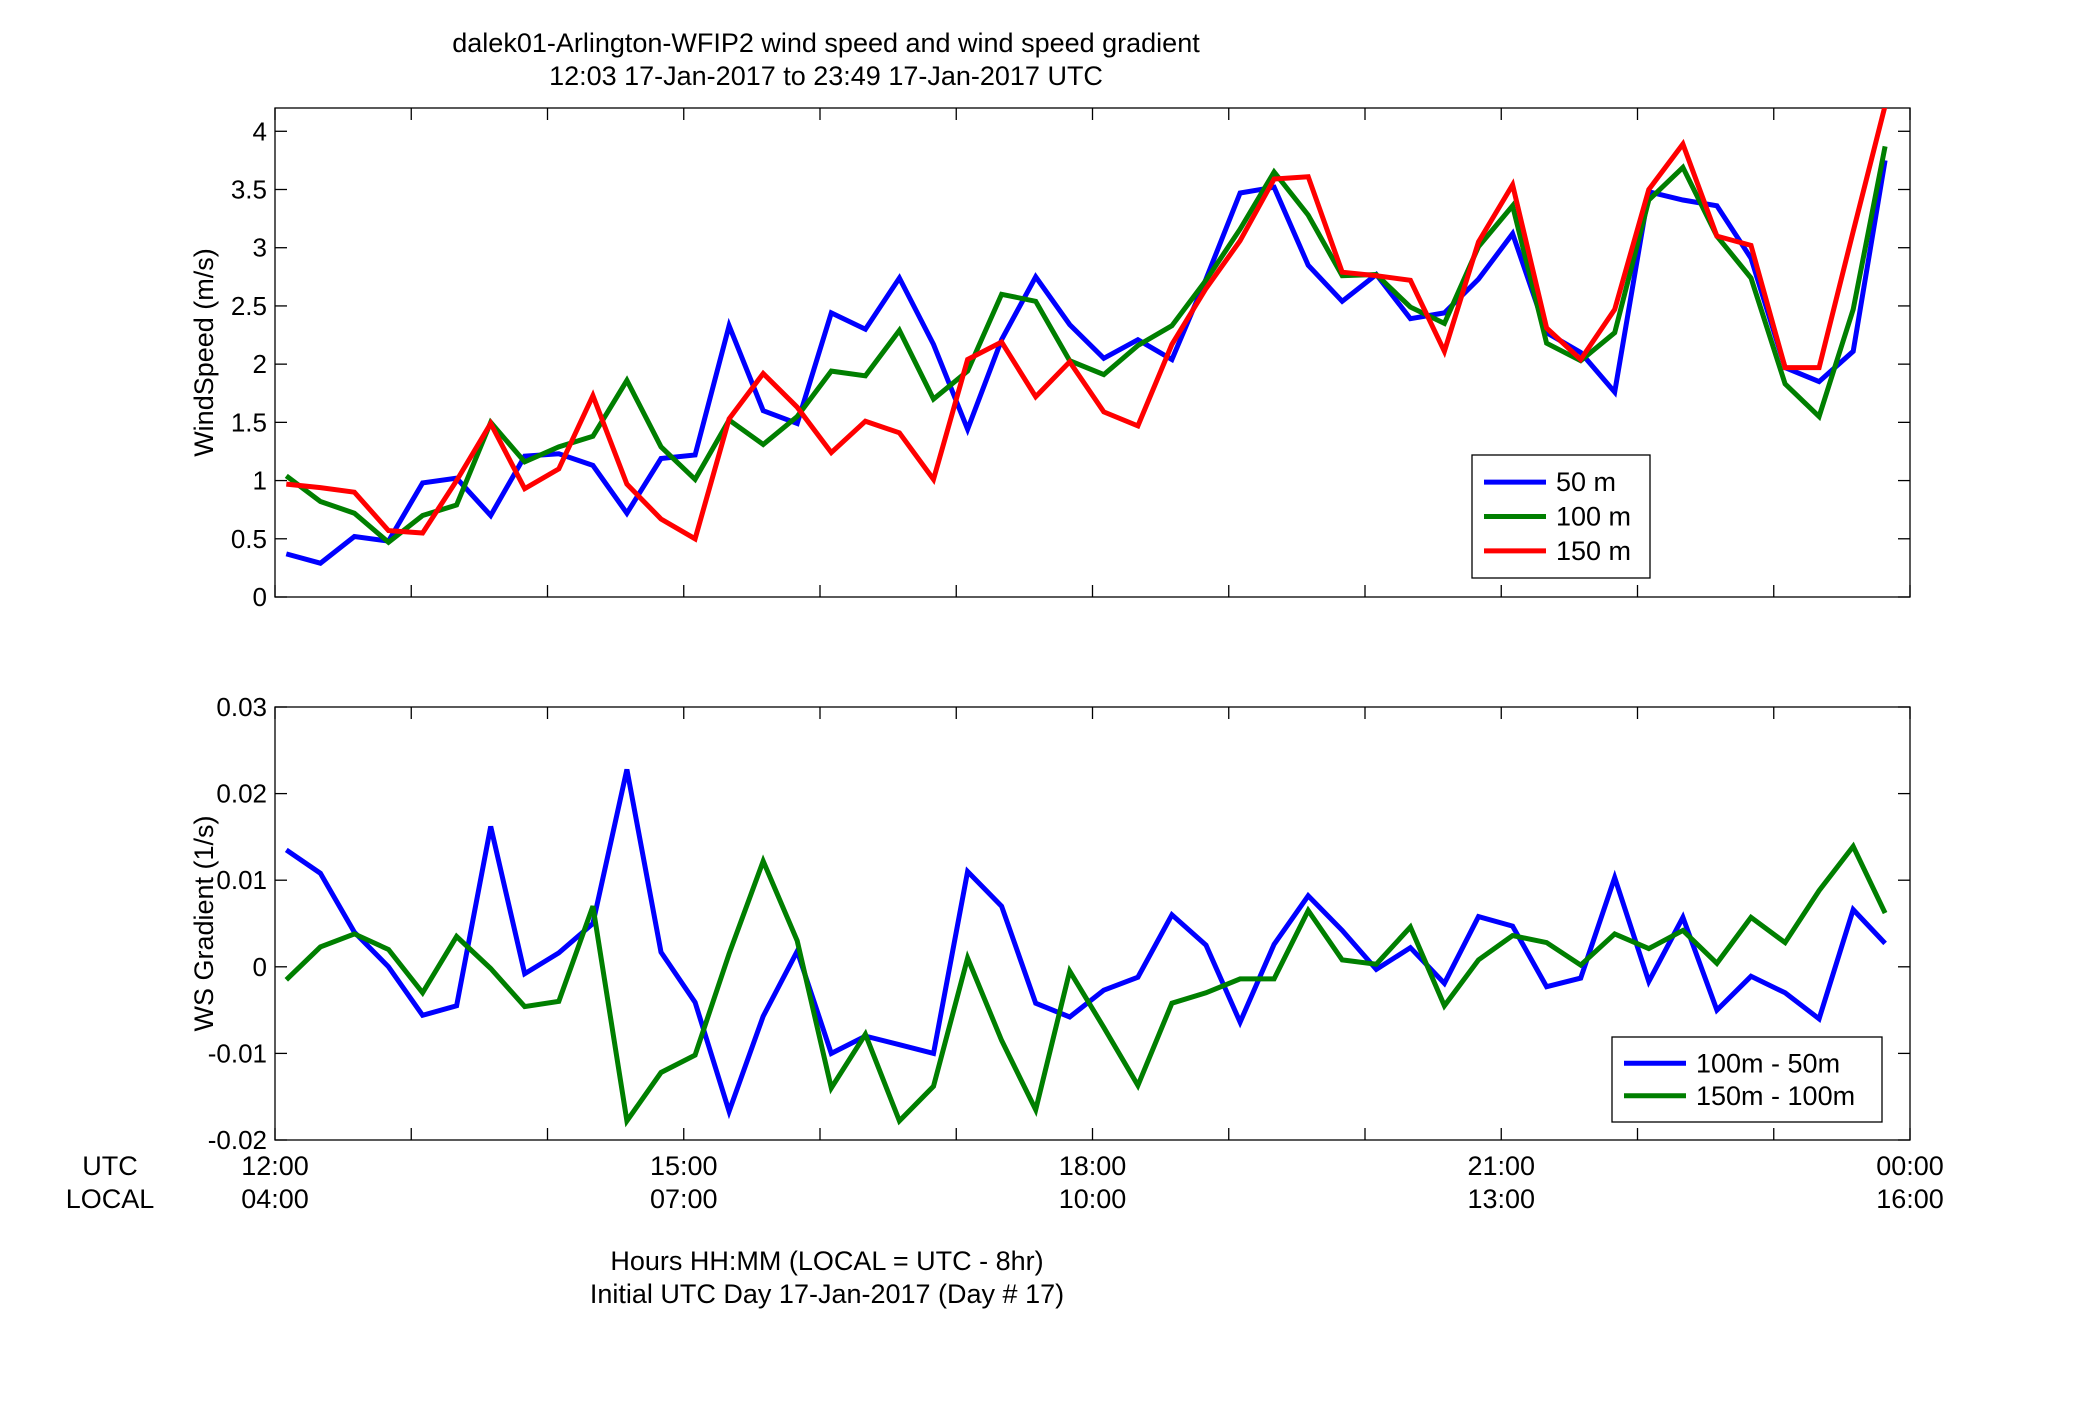 Image resolution: width=2098 pixels, height=1425 pixels. What do you see at coordinates (204, 923) in the screenshot?
I see `y-axis-label: WS Gradient (1/s)` at bounding box center [204, 923].